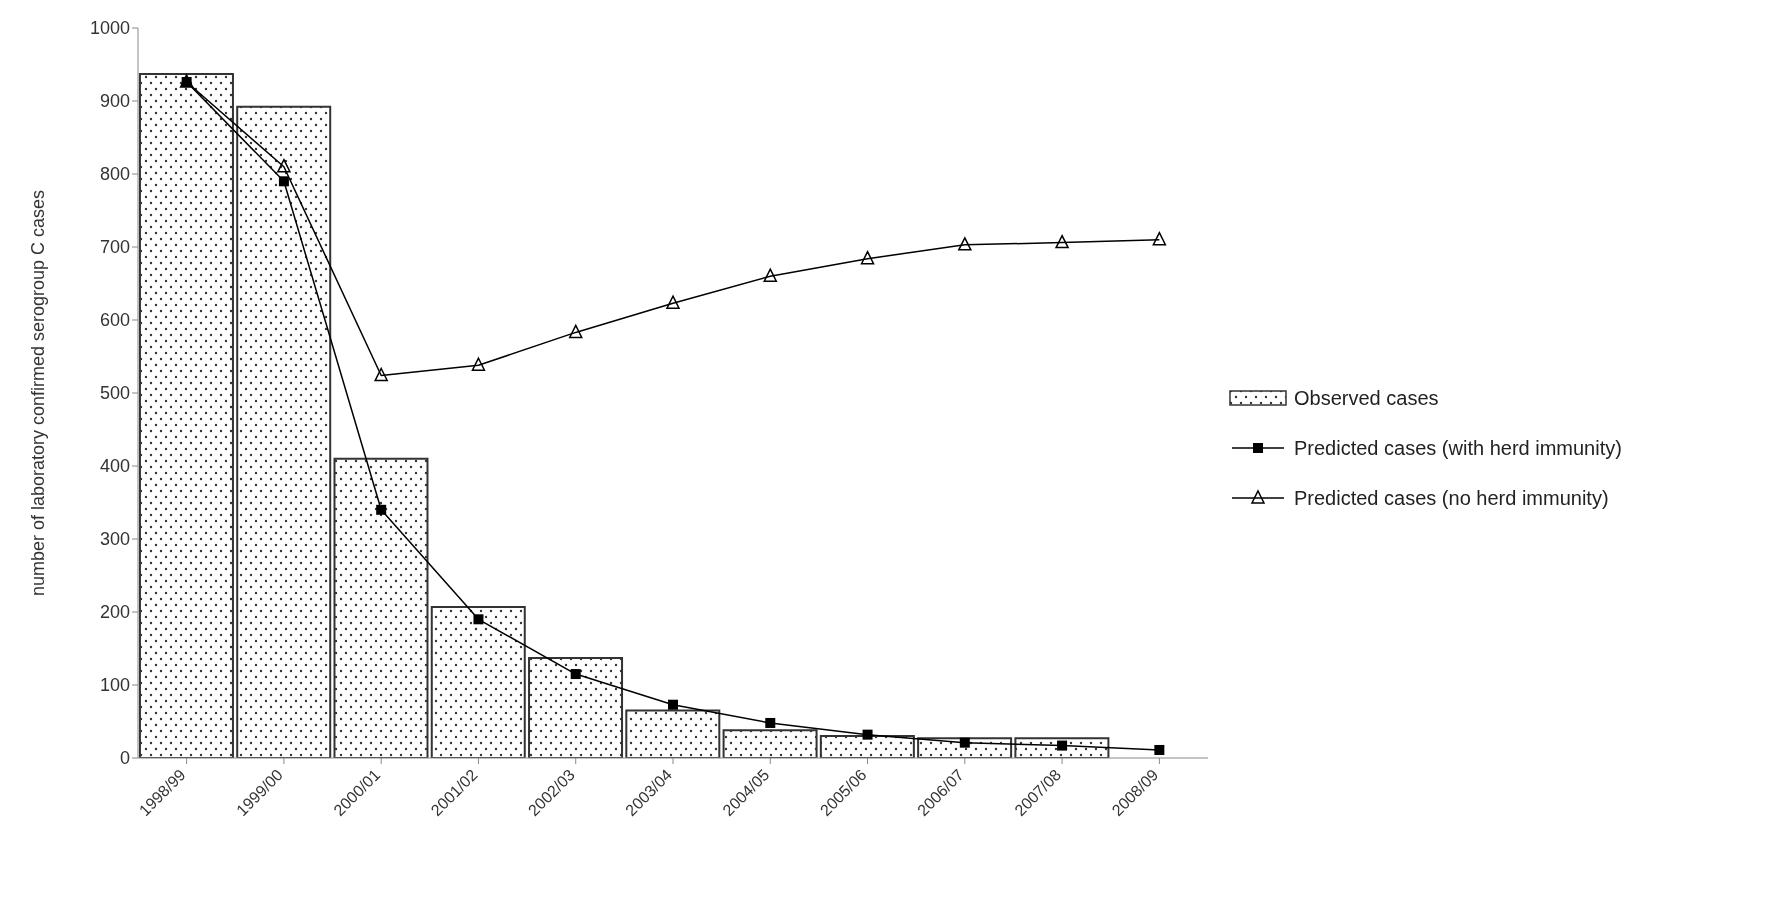  Describe the element at coordinates (114, 539) in the screenshot. I see `y-tick-label: 300` at that location.